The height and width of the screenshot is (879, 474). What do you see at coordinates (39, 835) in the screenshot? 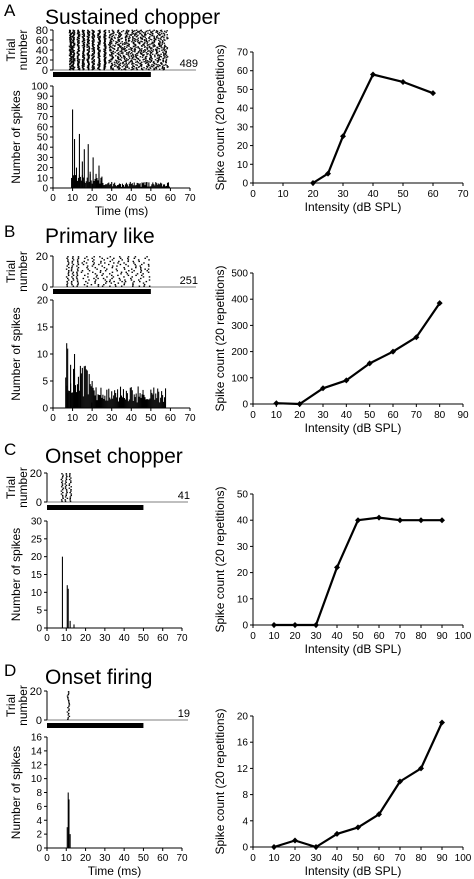
I see `psth-y-tick-label: 2` at bounding box center [39, 835].